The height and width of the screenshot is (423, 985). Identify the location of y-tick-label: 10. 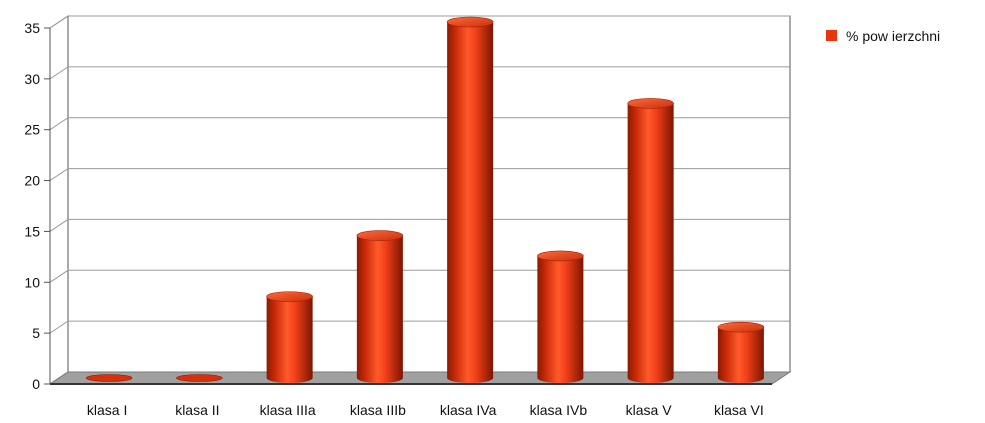
(32, 282).